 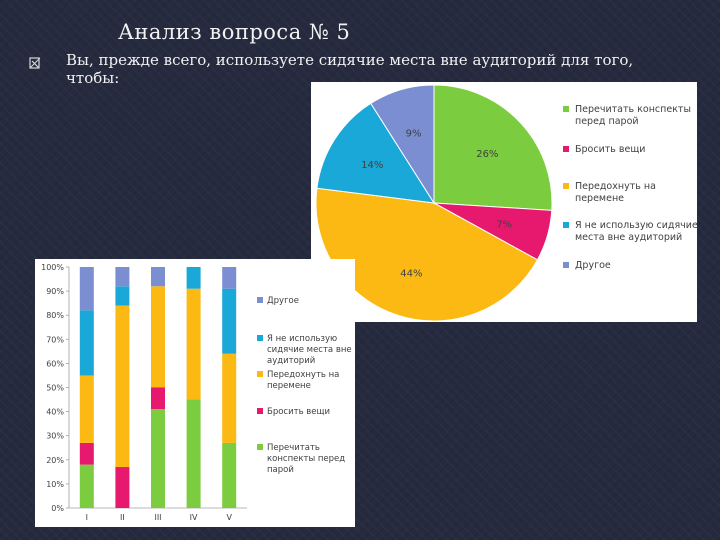 I want to click on legend-label: Я не использую сидячие, so click(x=636, y=225).